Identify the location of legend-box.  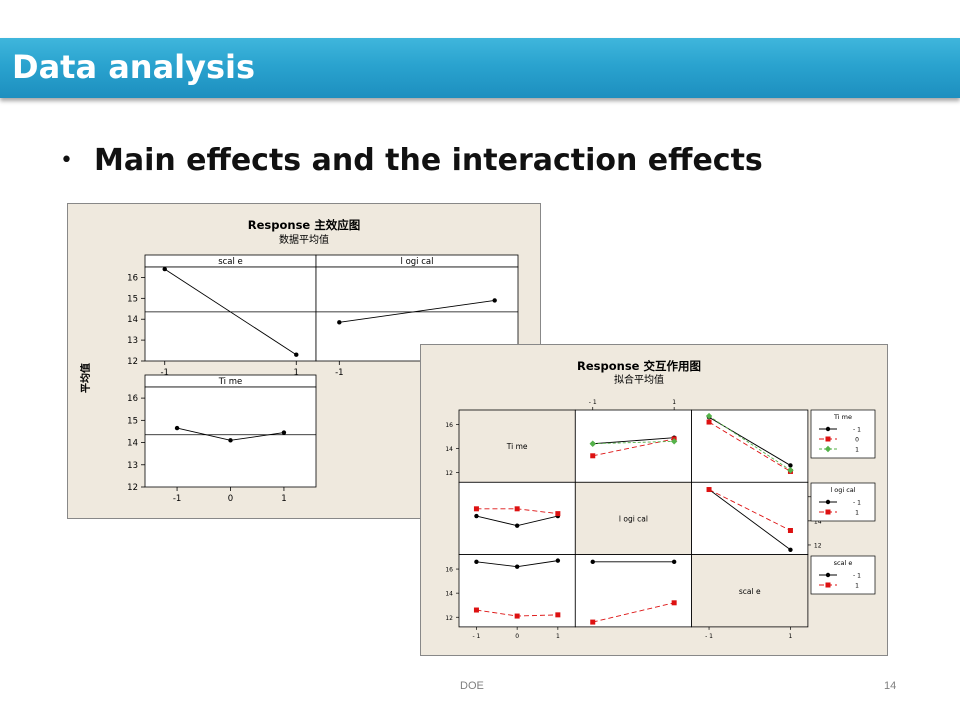
(843, 434).